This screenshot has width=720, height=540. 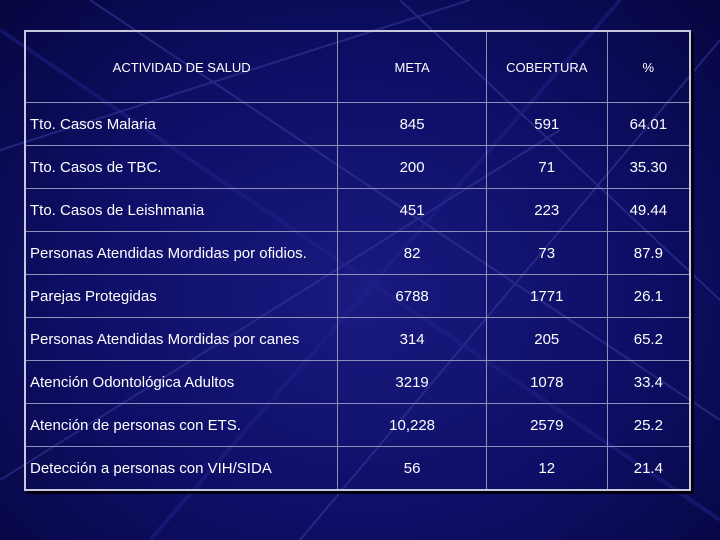 I want to click on cell-meta: 845, so click(x=412, y=124).